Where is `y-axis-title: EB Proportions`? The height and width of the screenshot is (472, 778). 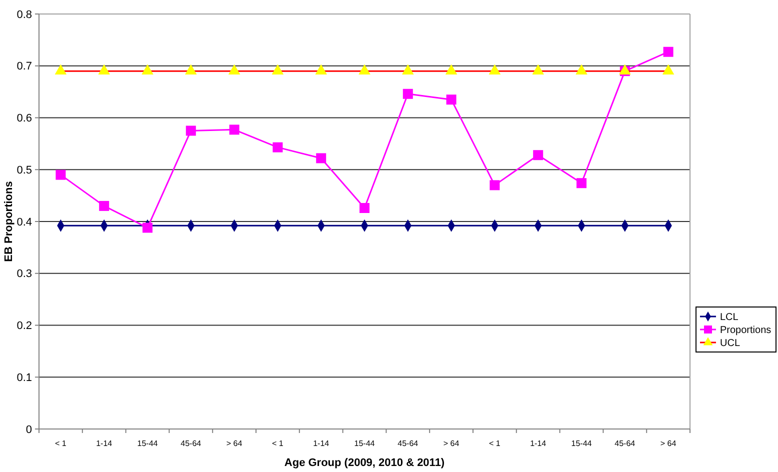
y-axis-title: EB Proportions is located at coordinates (9, 221).